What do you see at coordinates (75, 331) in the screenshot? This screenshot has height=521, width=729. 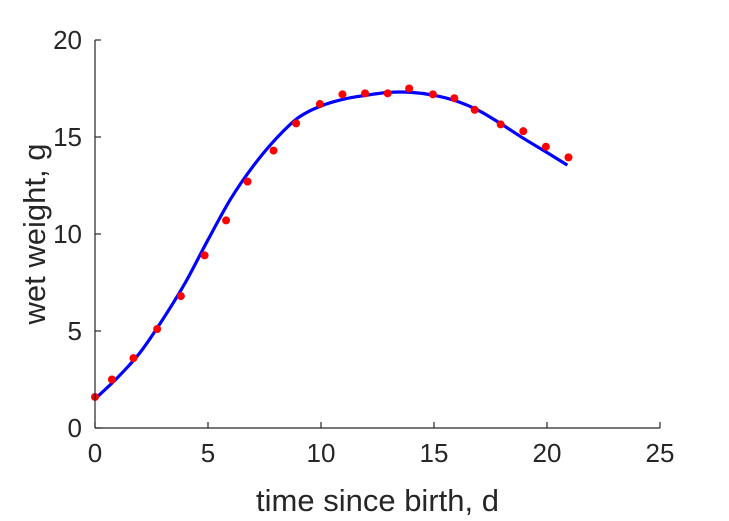 I see `y-tick-label: 5` at bounding box center [75, 331].